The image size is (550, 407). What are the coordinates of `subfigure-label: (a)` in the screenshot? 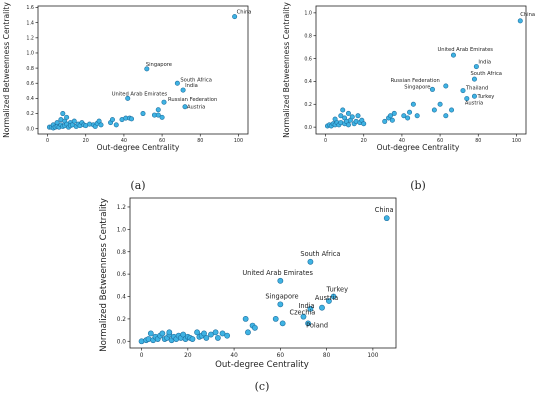 It's located at (137, 185).